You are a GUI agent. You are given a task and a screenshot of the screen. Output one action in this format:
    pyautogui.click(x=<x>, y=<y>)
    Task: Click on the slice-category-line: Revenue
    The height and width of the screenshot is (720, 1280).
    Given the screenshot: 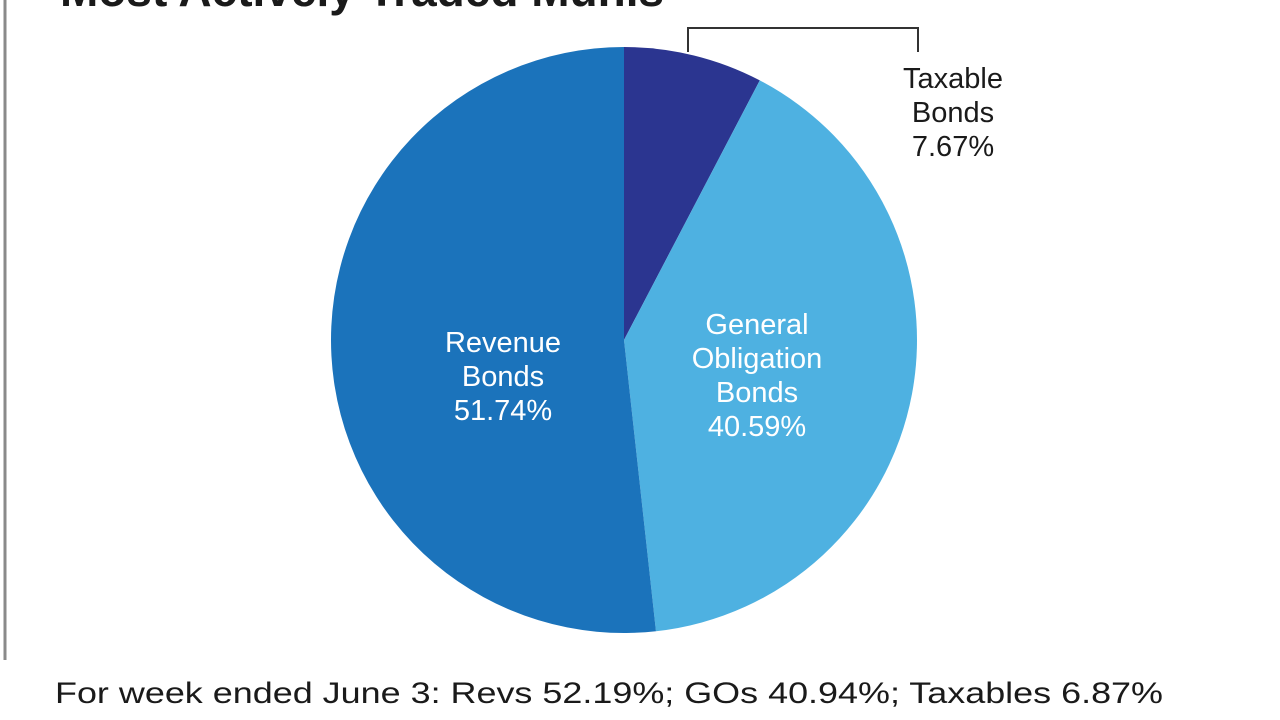 What is the action you would take?
    pyautogui.click(x=503, y=343)
    